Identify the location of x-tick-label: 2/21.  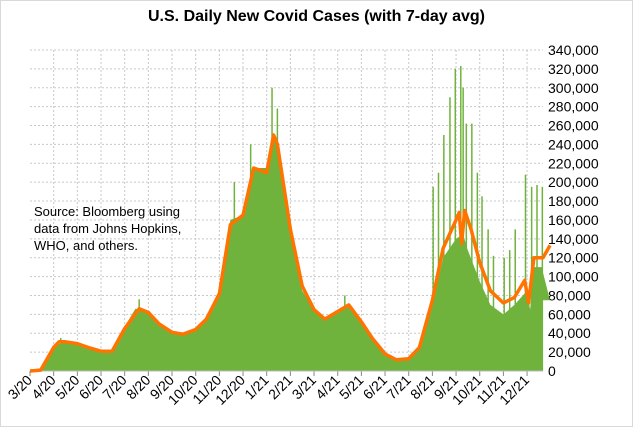
(280, 387).